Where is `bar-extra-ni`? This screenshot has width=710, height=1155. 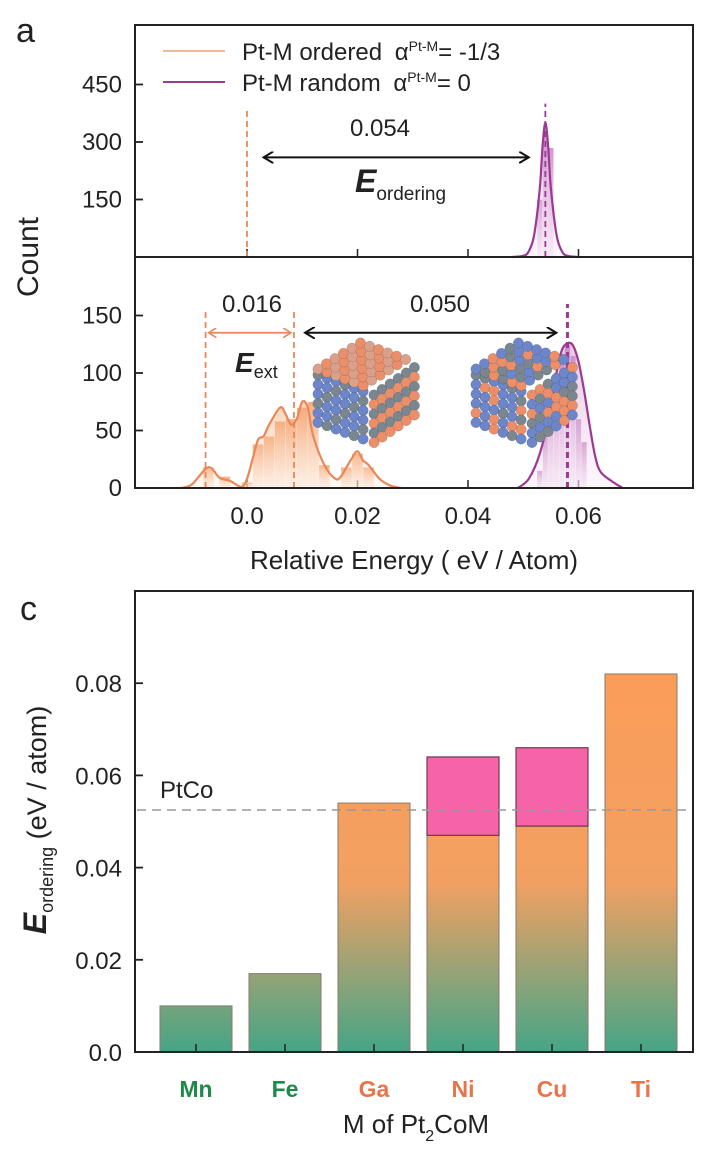
bar-extra-ni is located at coordinates (463, 796).